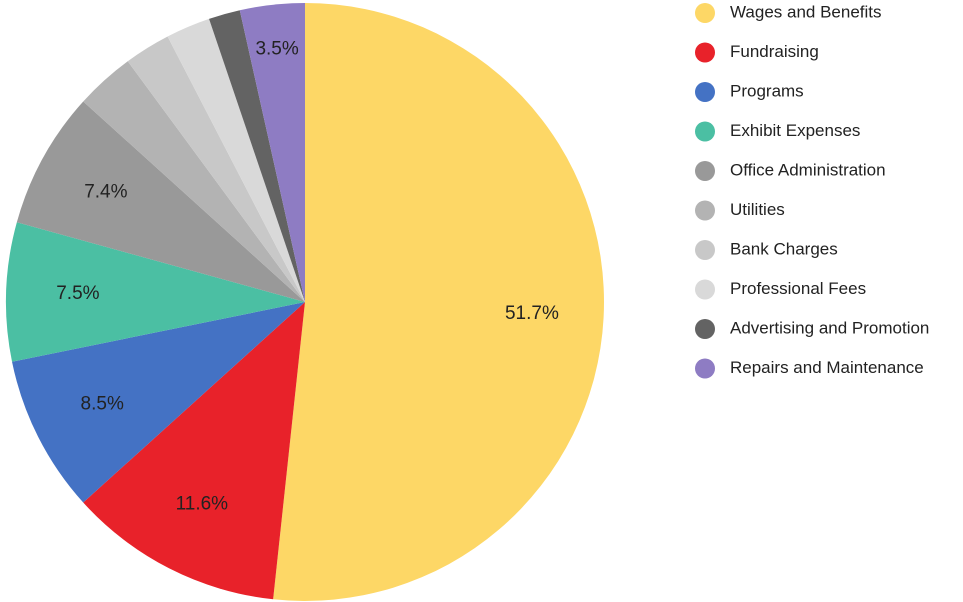 This screenshot has width=963, height=602. I want to click on legend-label: Utilities, so click(757, 209).